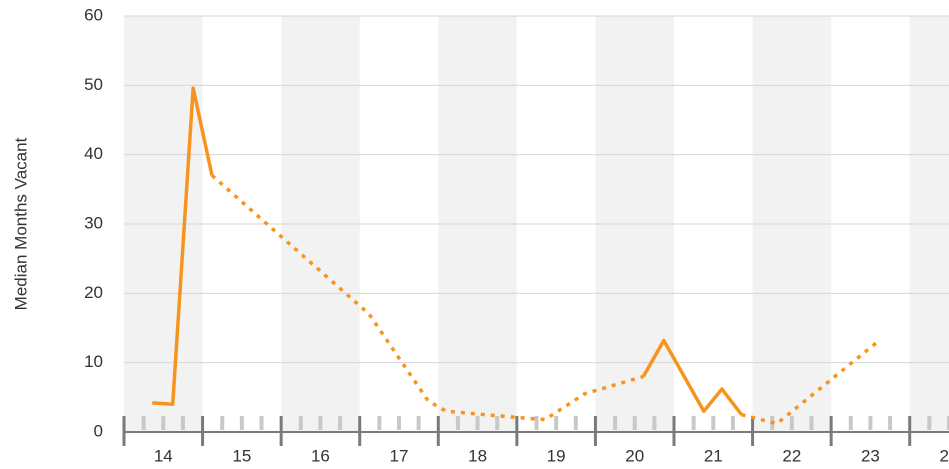 Image resolution: width=949 pixels, height=469 pixels. Describe the element at coordinates (944, 455) in the screenshot. I see `x-tick-label: 24` at that location.